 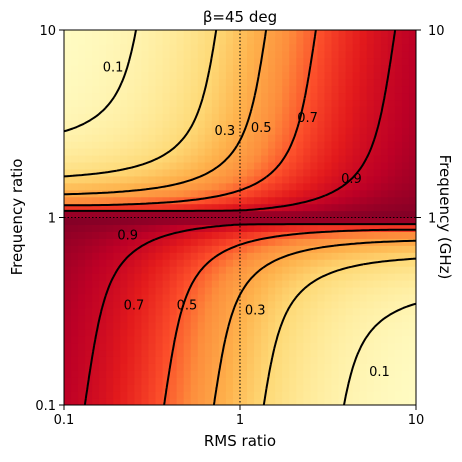 What do you see at coordinates (187, 305) in the screenshot?
I see `contour-label: 0.5` at bounding box center [187, 305].